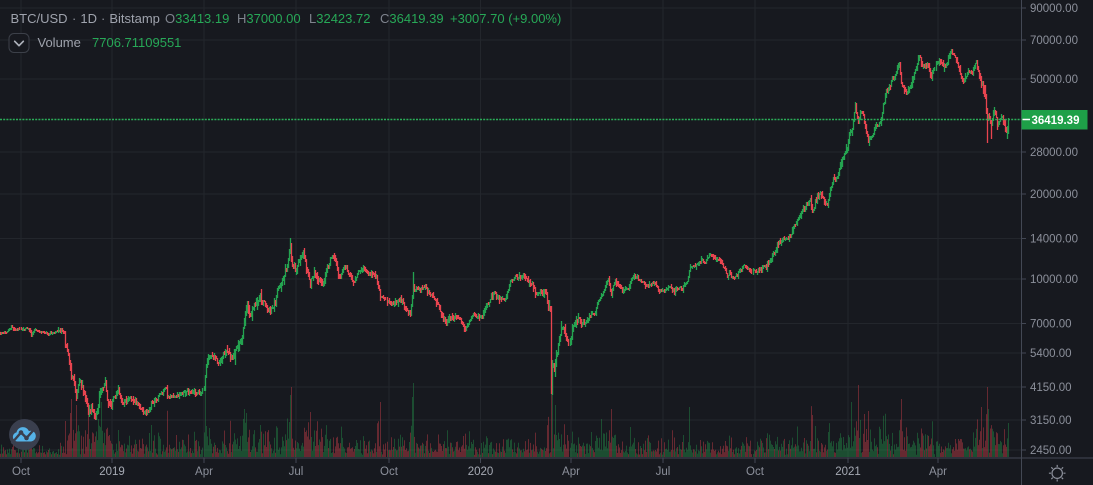  Describe the element at coordinates (1054, 9) in the screenshot. I see `svg-text: 90000.00` at that location.